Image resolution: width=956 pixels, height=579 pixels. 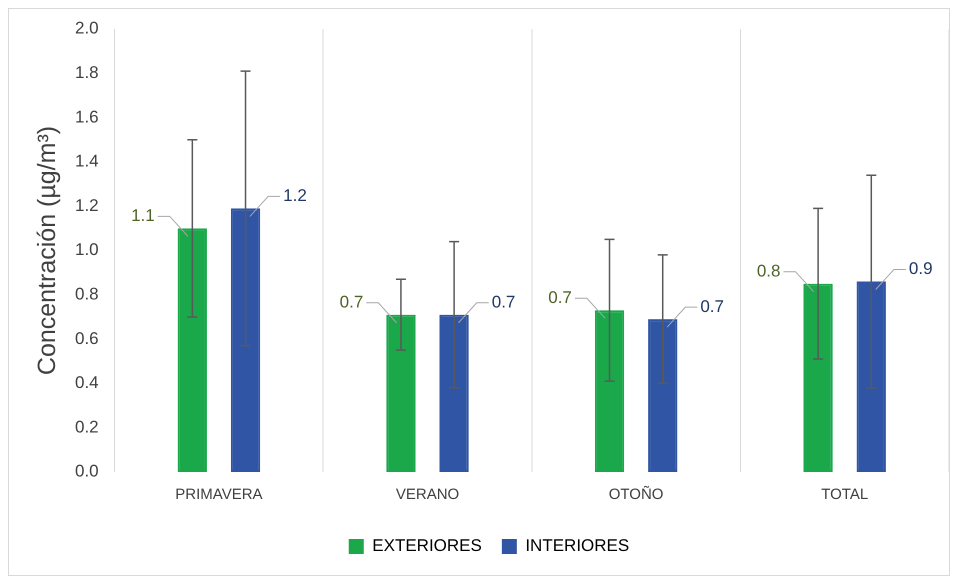 I want to click on legend-label: INTERIORES, so click(x=577, y=546).